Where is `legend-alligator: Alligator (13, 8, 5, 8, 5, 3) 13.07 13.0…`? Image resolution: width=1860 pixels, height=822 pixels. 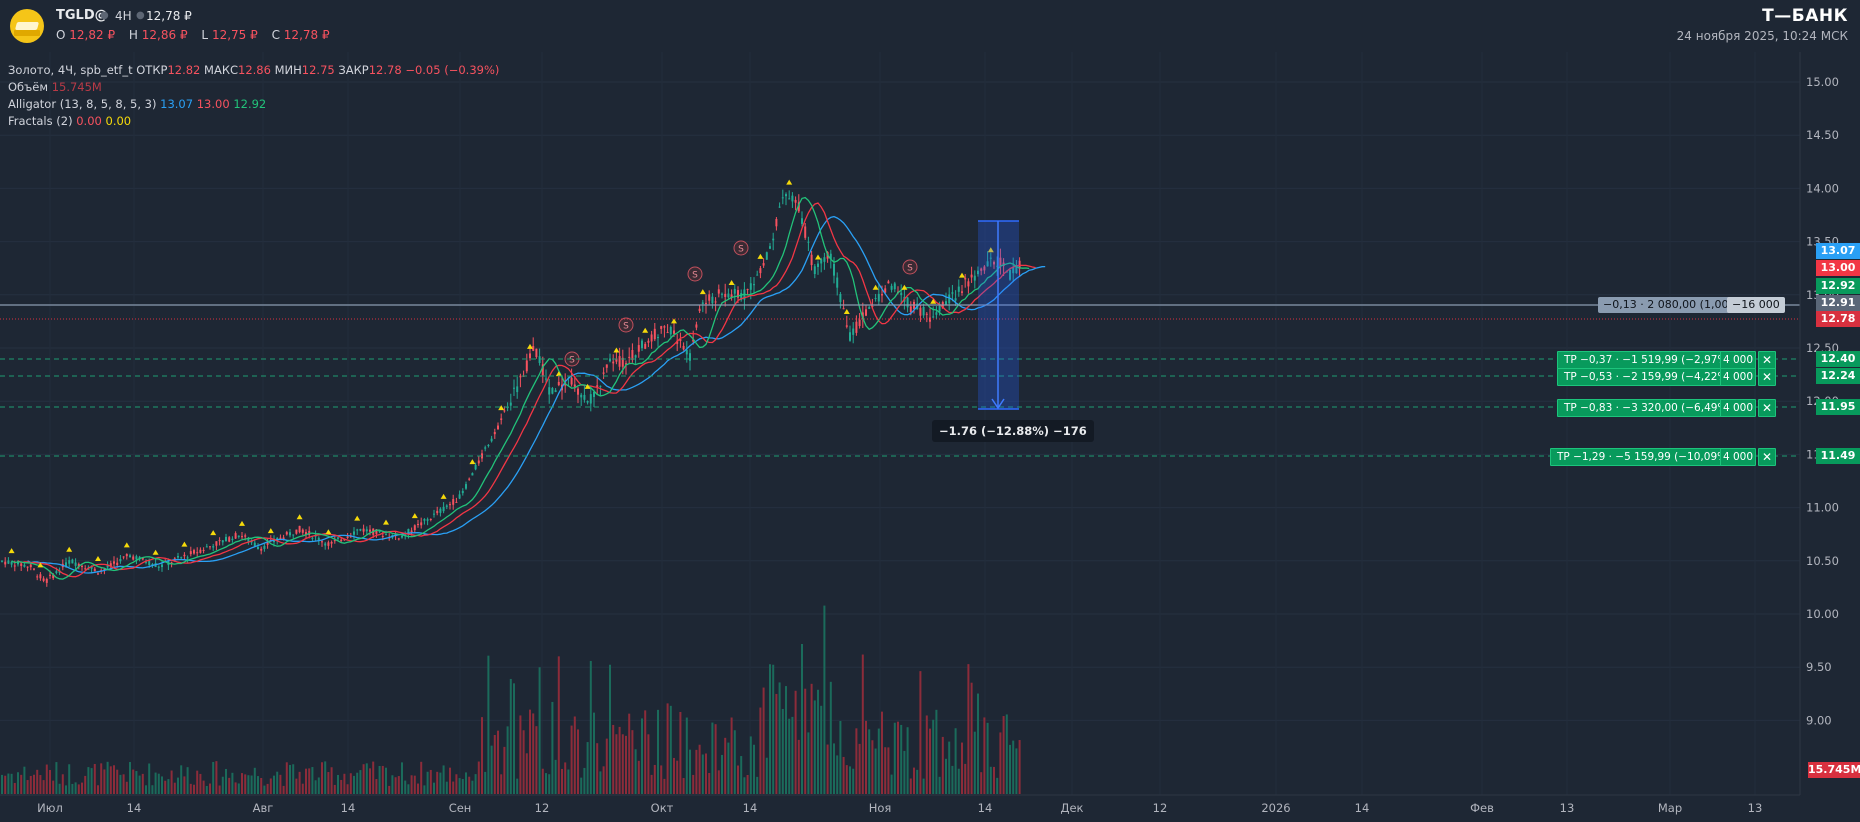 legend-alligator: Alligator (13, 8, 5, 8, 5, 3) 13.07 13.0… is located at coordinates (253, 104).